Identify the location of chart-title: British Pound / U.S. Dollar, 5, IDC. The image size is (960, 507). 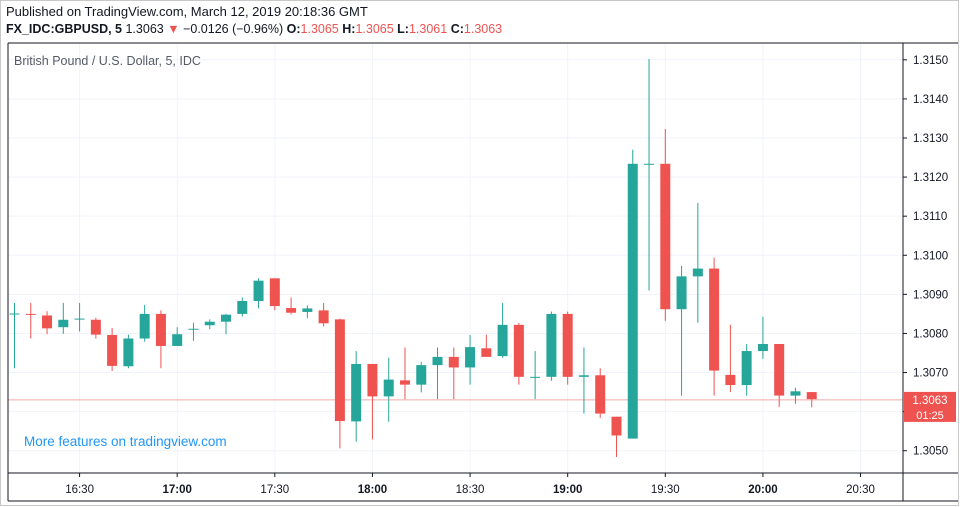
(107, 61).